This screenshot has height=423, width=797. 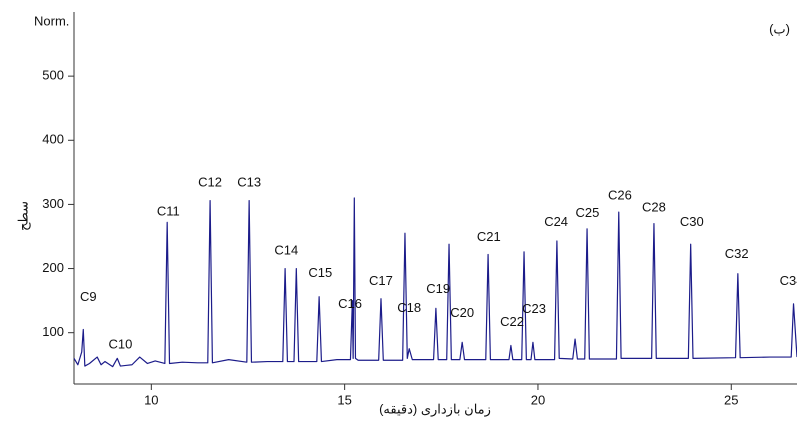 What do you see at coordinates (53, 75) in the screenshot?
I see `y-tick-label: 500` at bounding box center [53, 75].